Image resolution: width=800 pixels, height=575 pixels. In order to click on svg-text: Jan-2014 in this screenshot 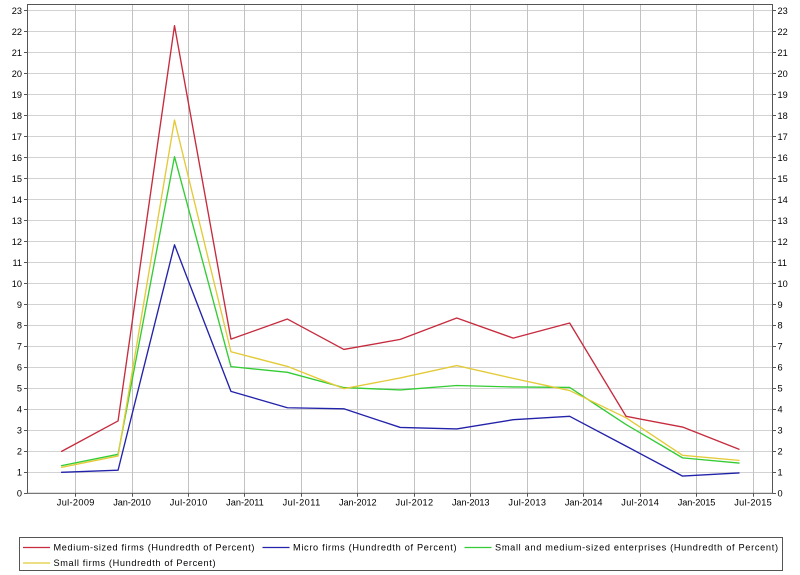, I will do `click(584, 503)`.